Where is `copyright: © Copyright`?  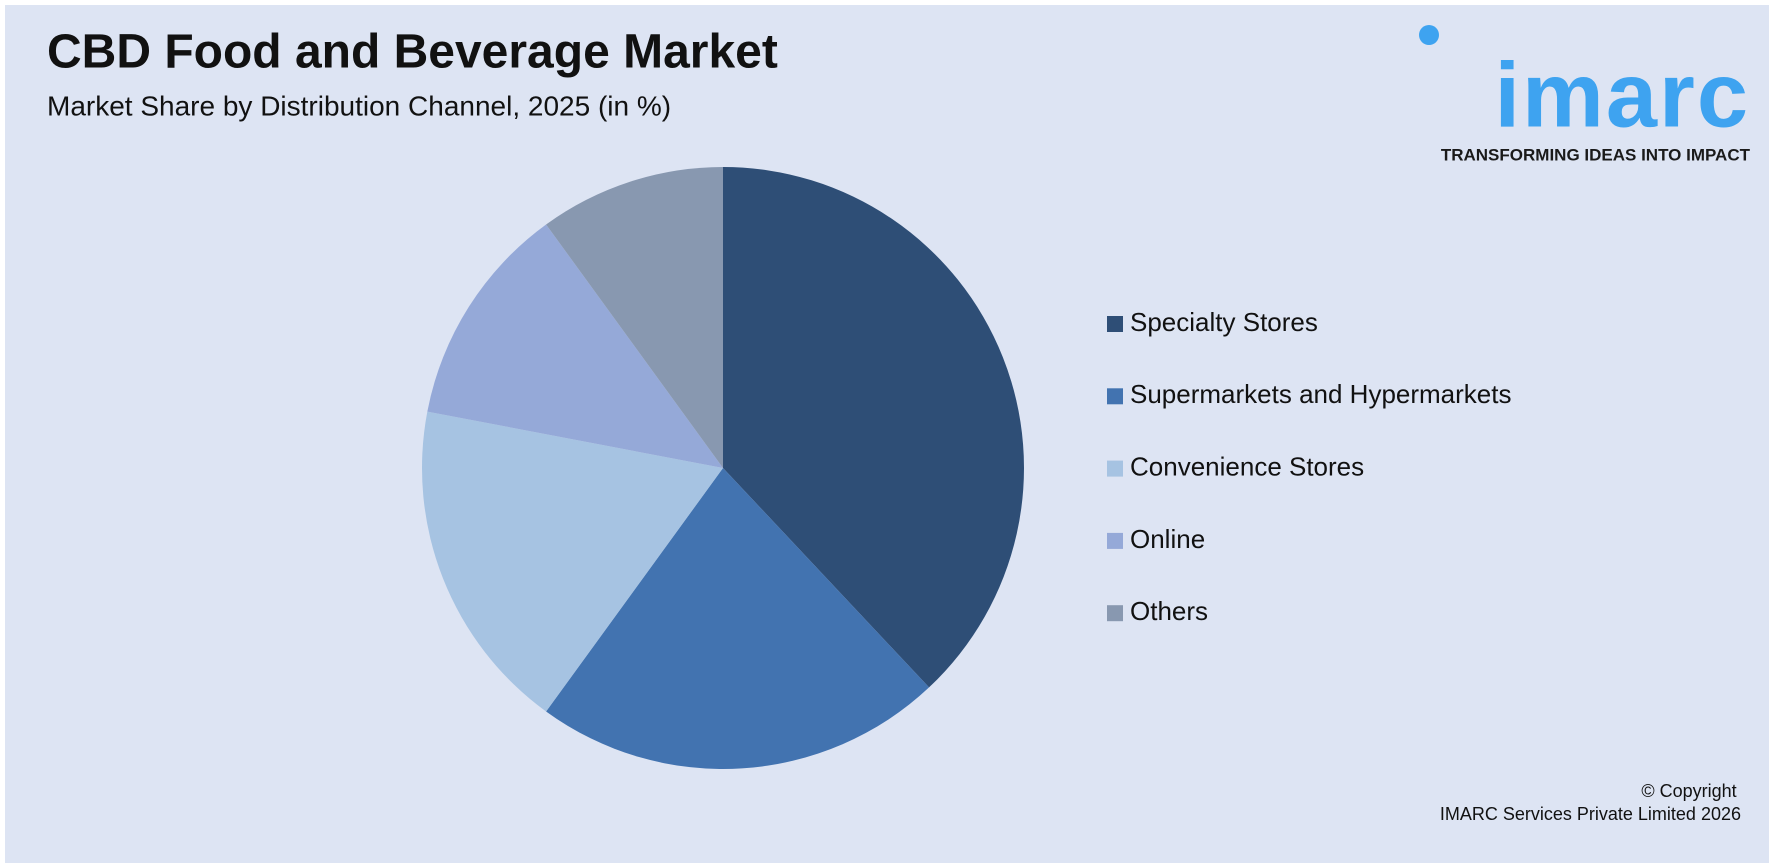 copyright: © Copyright is located at coordinates (1688, 791).